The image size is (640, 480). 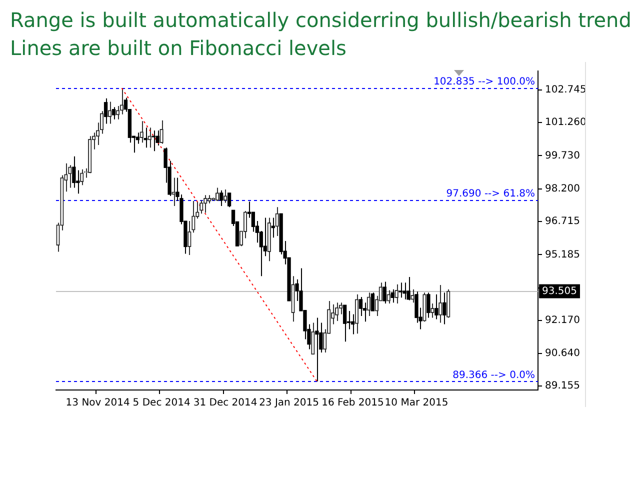 What do you see at coordinates (565, 122) in the screenshot?
I see `y-tick-label: 101.260` at bounding box center [565, 122].